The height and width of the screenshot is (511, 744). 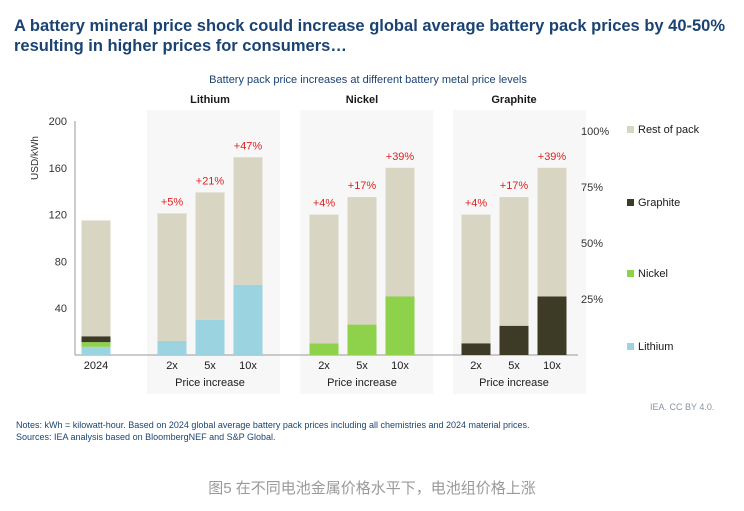 What do you see at coordinates (653, 274) in the screenshot?
I see `legend-label: Nickel` at bounding box center [653, 274].